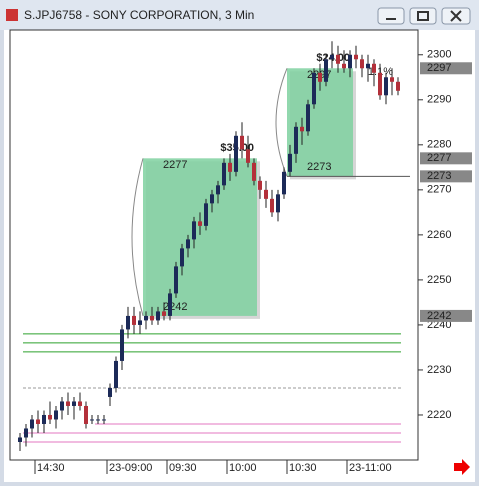 Image resolution: width=479 pixels, height=486 pixels. I want to click on zone-bottom-label: 2242, so click(175, 307).